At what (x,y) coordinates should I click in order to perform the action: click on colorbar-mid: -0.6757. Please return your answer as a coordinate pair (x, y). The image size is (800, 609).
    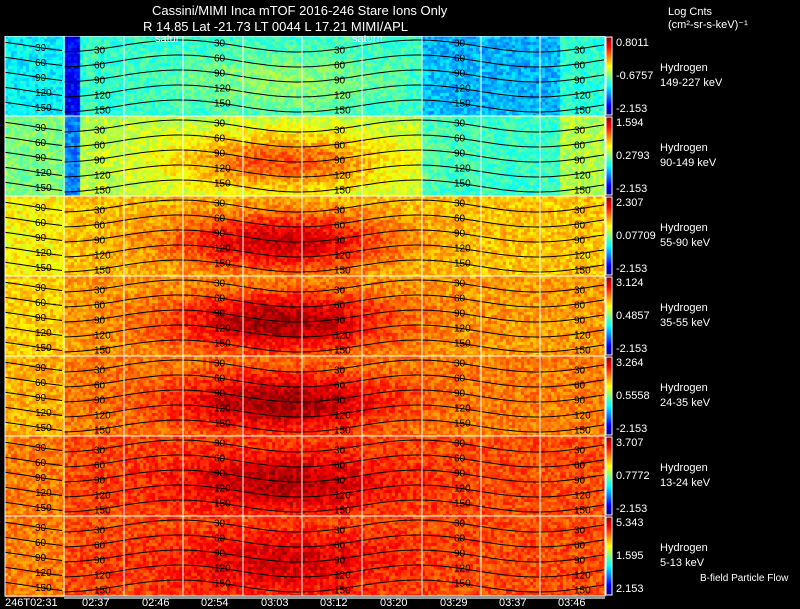
    Looking at the image, I should click on (635, 76).